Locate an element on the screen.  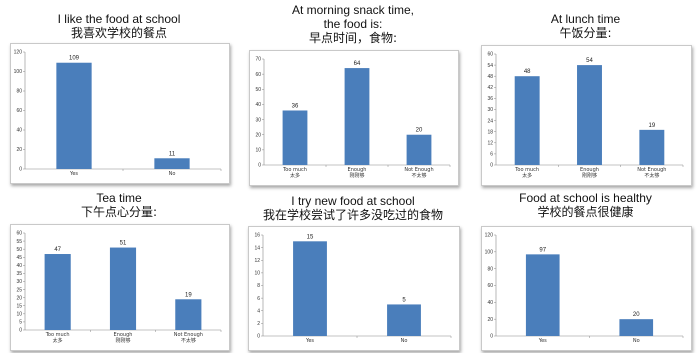
y-tick-label: 24 is located at coordinates (490, 121).